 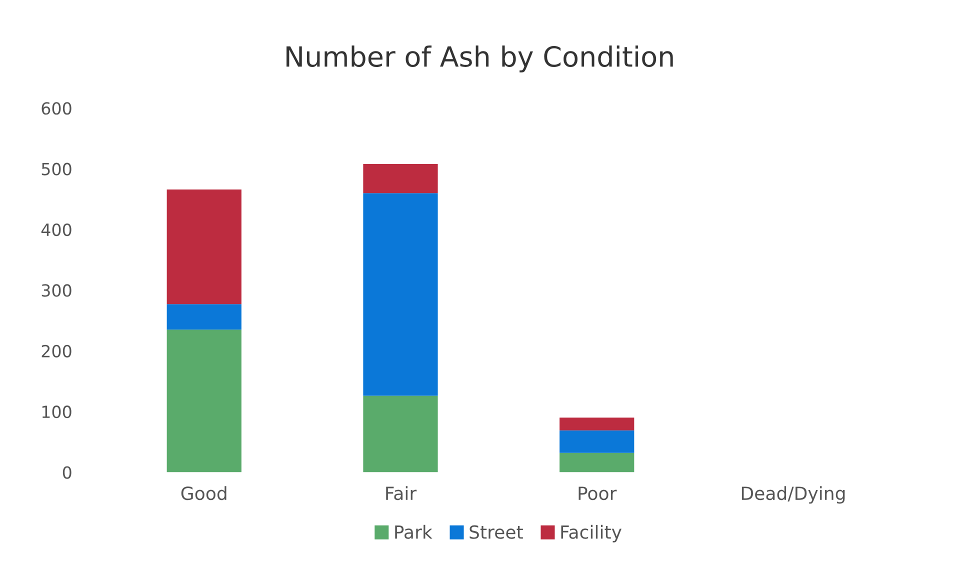 I want to click on legend-label: Street, so click(x=496, y=532).